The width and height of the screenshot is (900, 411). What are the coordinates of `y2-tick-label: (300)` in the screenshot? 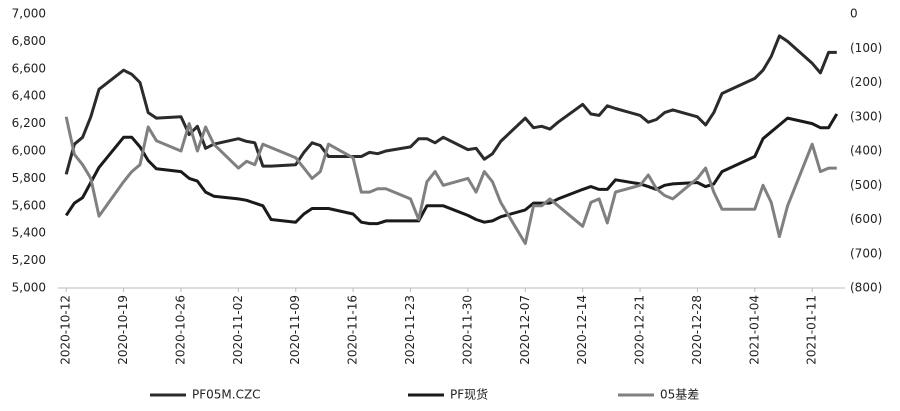 It's located at (866, 116).